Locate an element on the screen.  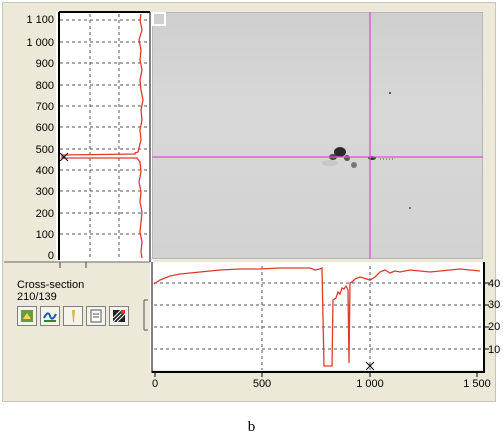
profile-button is located at coordinates (50, 316).